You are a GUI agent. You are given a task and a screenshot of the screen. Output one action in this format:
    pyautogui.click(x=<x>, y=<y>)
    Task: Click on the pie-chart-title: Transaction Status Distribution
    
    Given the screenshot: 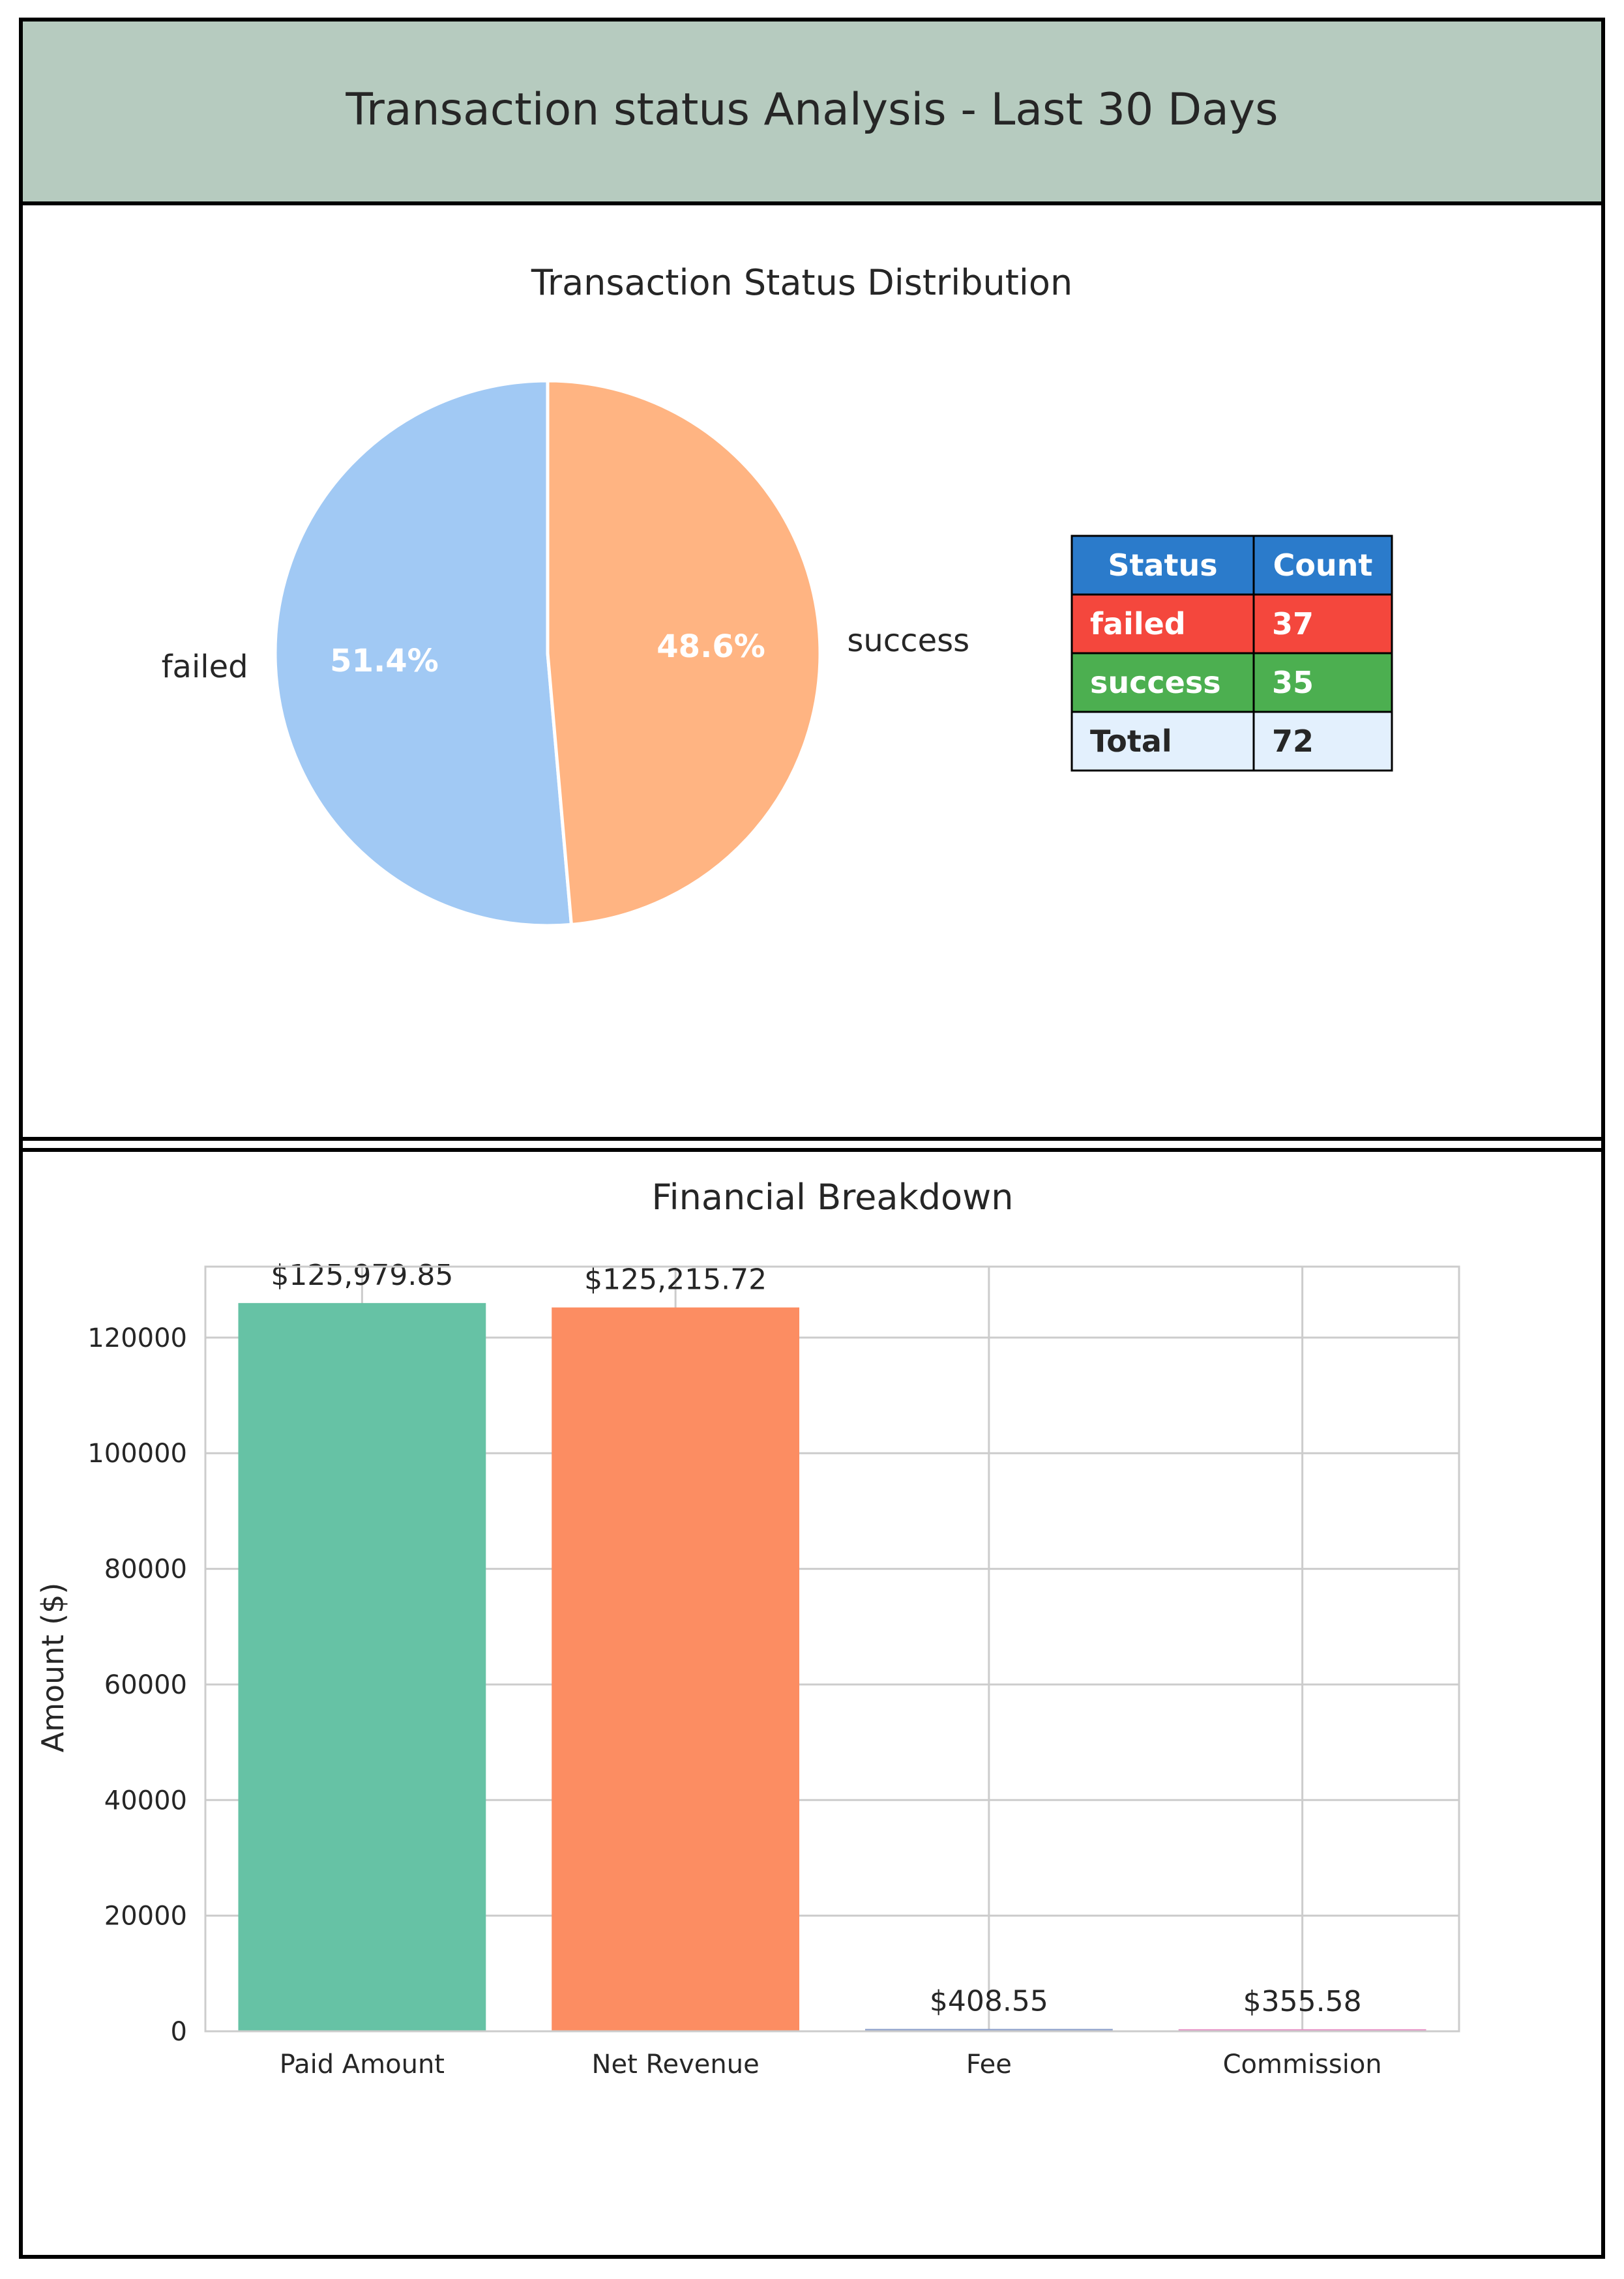 What is the action you would take?
    pyautogui.click(x=801, y=282)
    